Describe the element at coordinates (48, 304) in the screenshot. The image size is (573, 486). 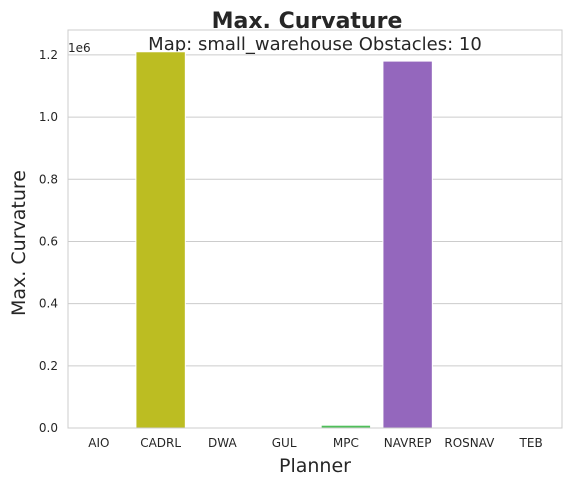
I see `y-tick-label: 0.4` at that location.